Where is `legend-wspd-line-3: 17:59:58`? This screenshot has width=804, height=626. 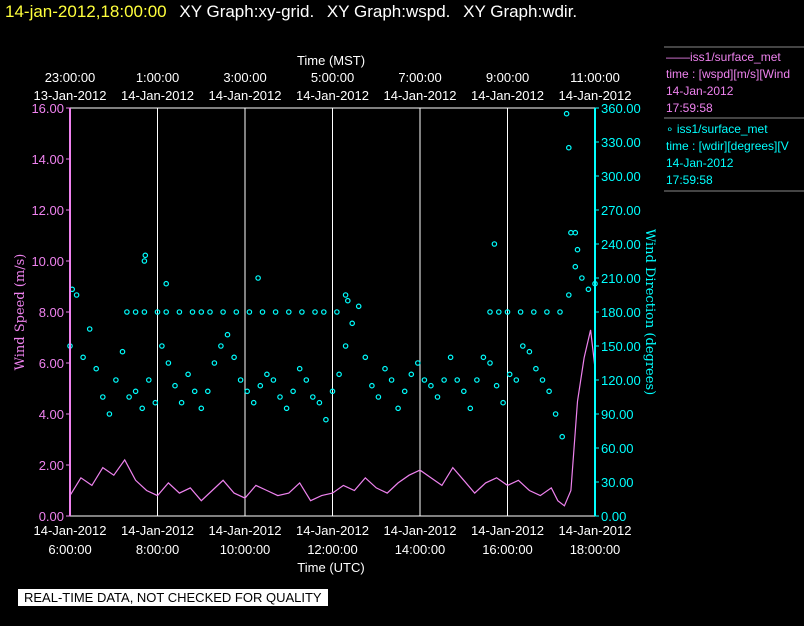
legend-wspd-line-3: 17:59:58 is located at coordinates (689, 108).